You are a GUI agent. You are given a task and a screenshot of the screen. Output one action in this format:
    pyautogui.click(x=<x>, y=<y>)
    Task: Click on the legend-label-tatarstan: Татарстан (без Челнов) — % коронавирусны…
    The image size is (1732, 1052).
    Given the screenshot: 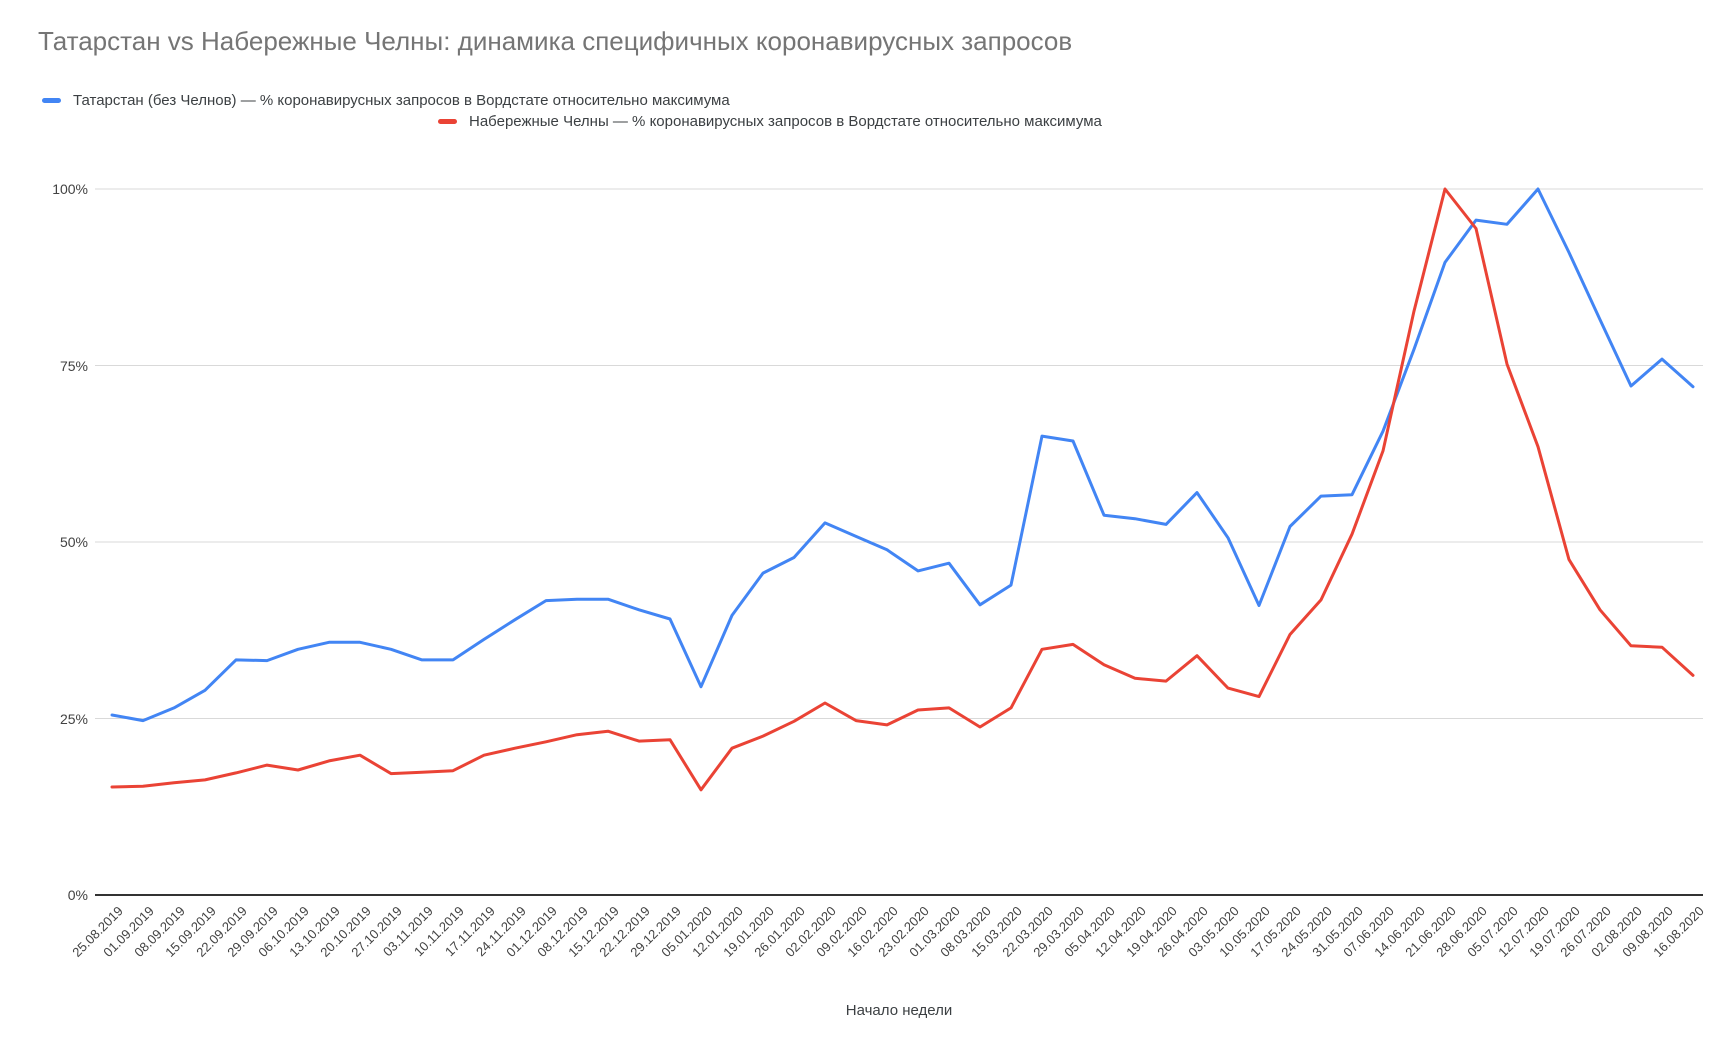 What is the action you would take?
    pyautogui.click(x=401, y=100)
    